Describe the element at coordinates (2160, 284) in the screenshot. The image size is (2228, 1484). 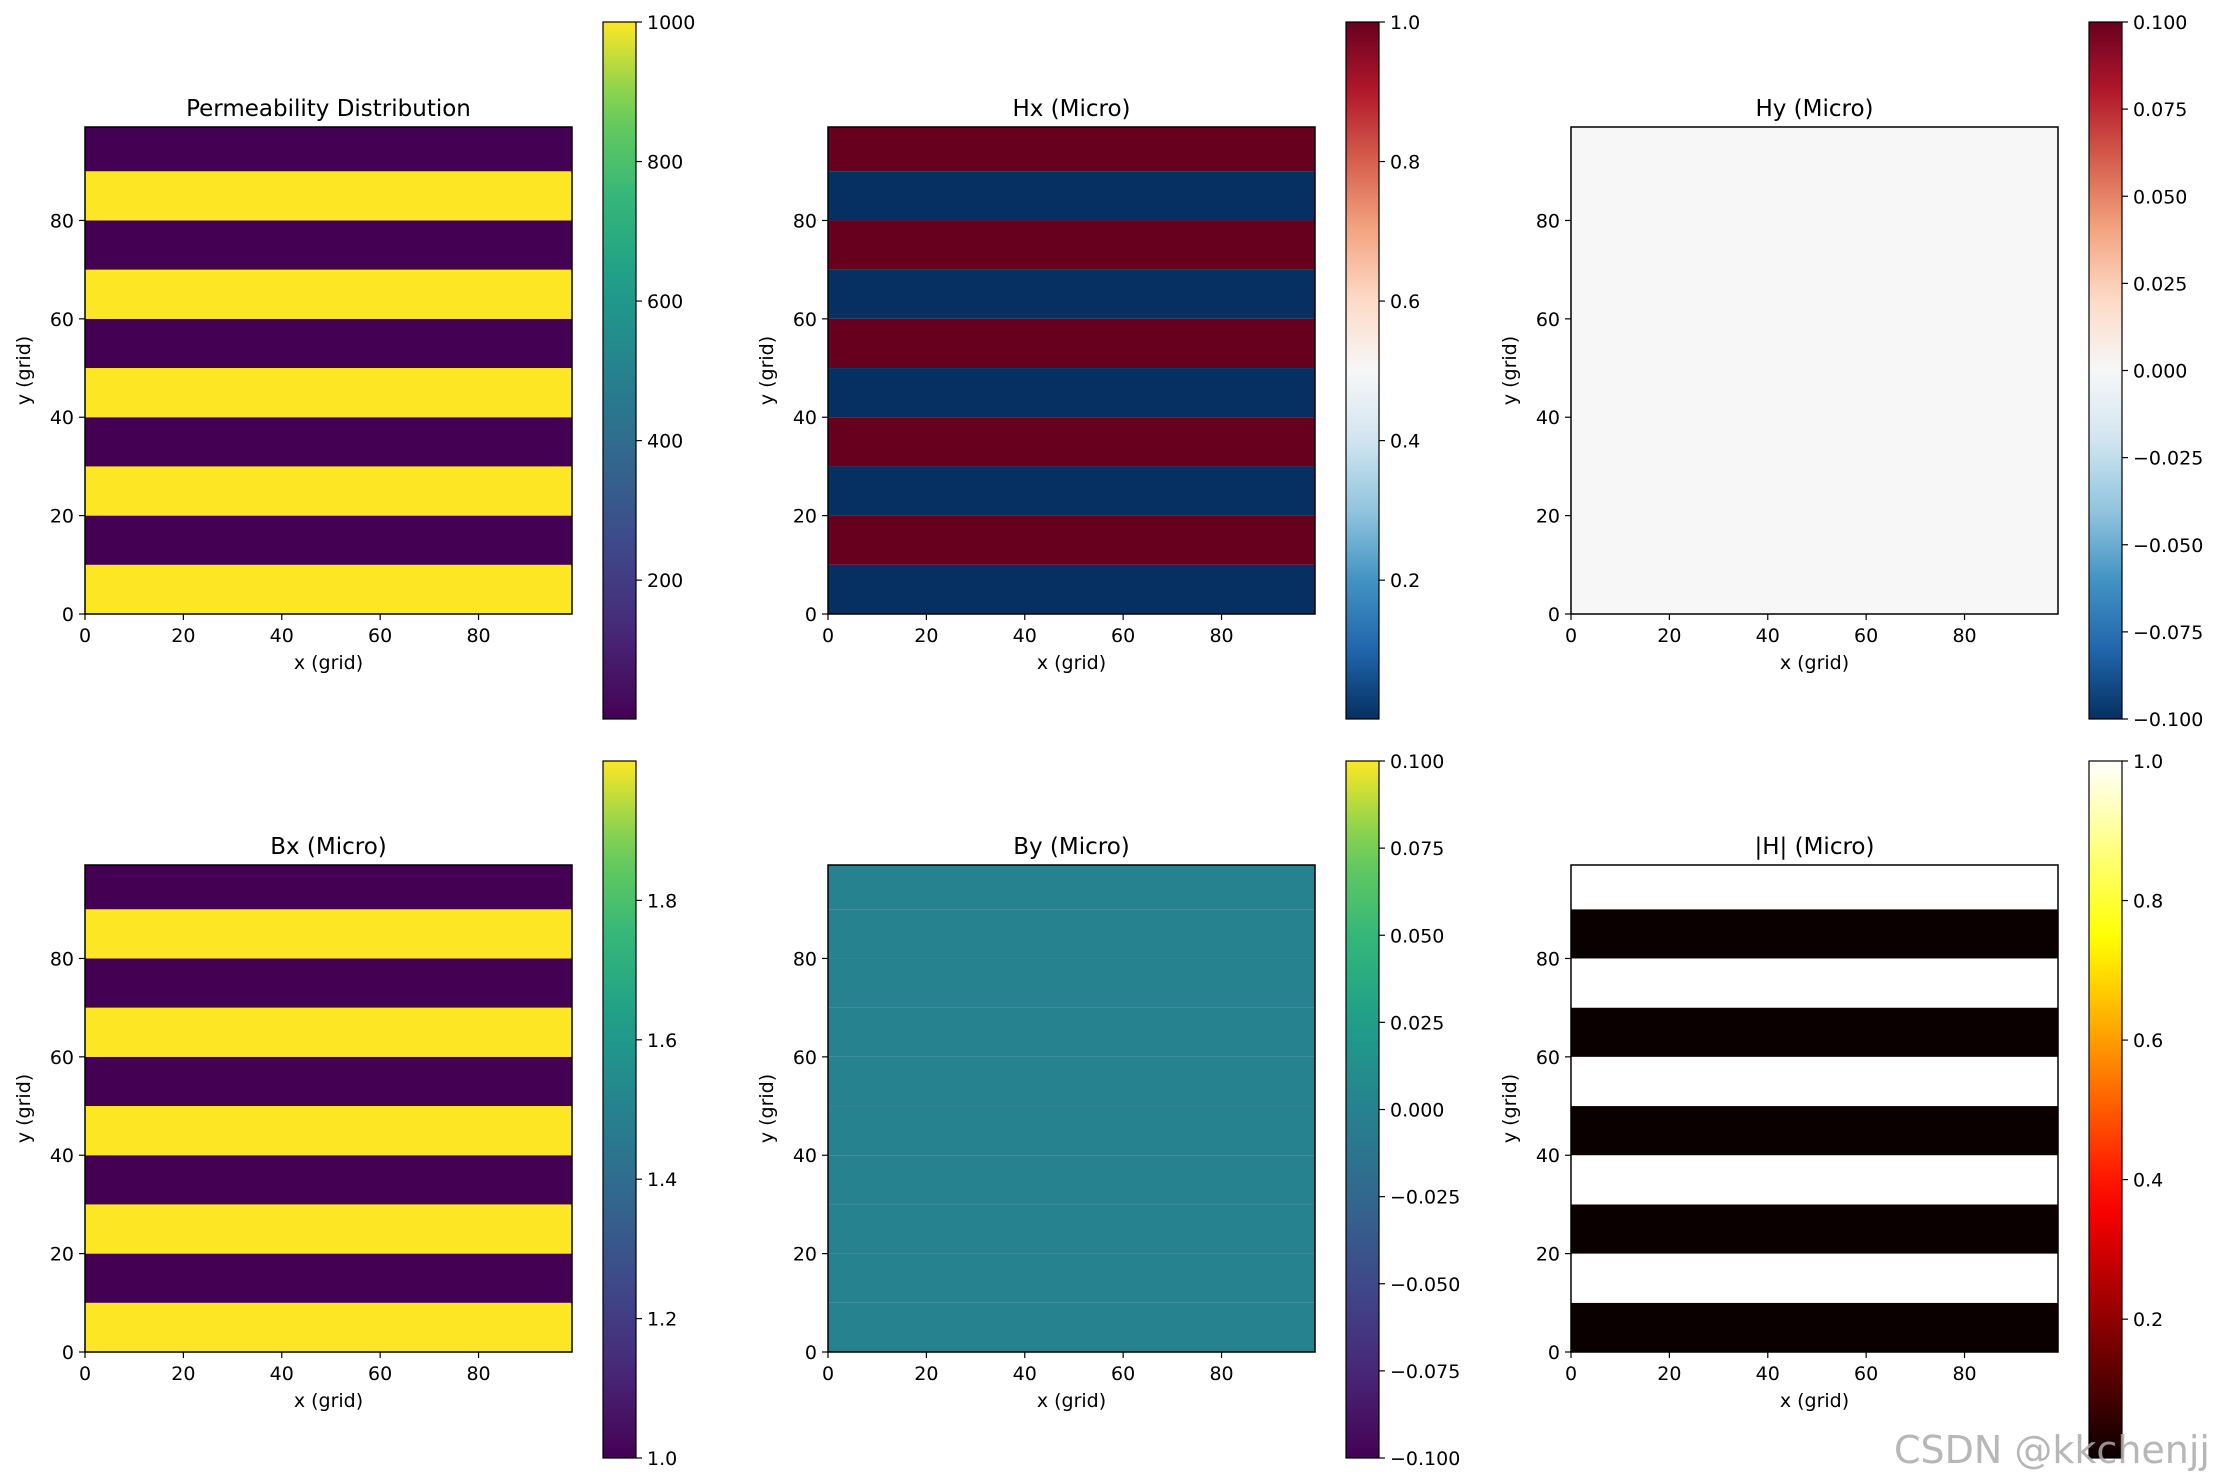
I see `colorbar-tick-label: 0.025` at that location.